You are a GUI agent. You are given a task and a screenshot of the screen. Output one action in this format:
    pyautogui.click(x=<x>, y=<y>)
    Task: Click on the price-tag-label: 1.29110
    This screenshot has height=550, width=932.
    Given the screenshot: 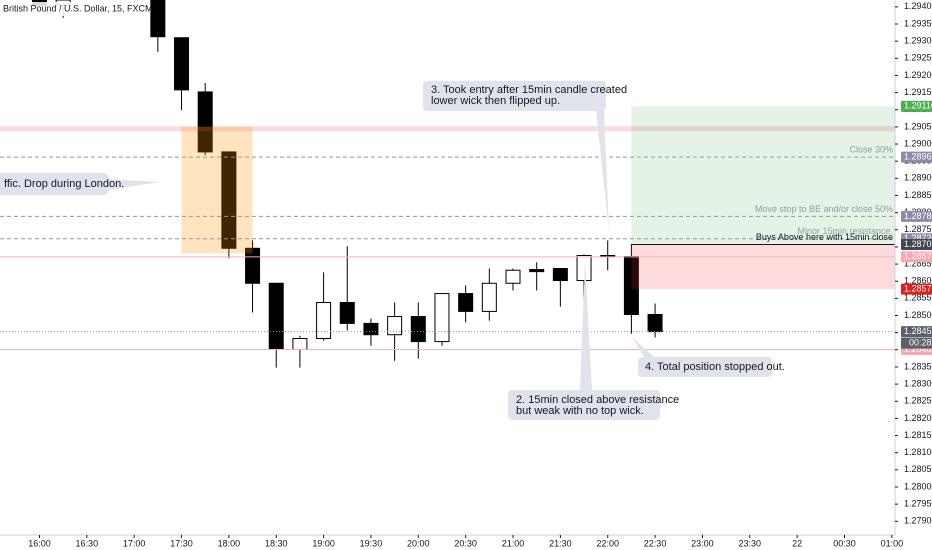 What is the action you would take?
    pyautogui.click(x=918, y=106)
    